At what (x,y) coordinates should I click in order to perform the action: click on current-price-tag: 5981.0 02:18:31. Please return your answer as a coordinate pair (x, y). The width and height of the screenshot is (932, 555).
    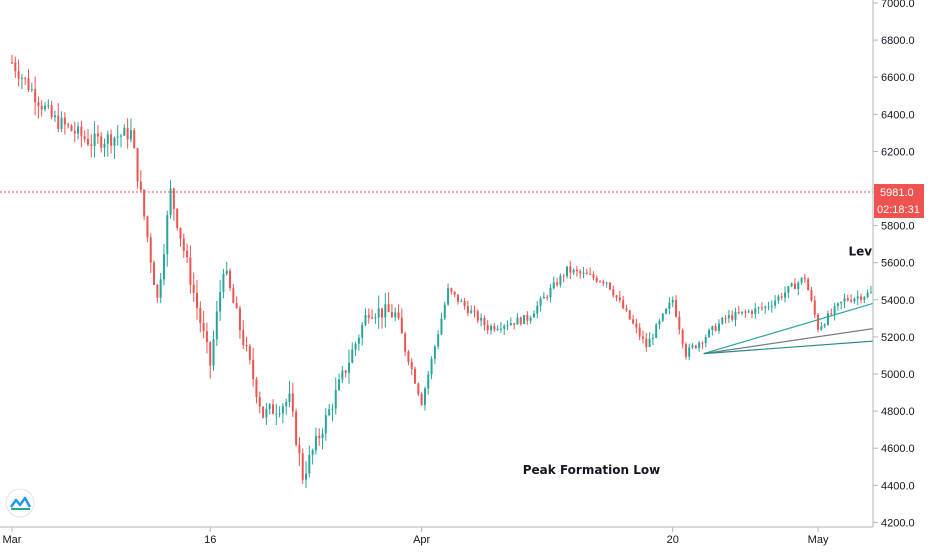
    Looking at the image, I should click on (899, 201).